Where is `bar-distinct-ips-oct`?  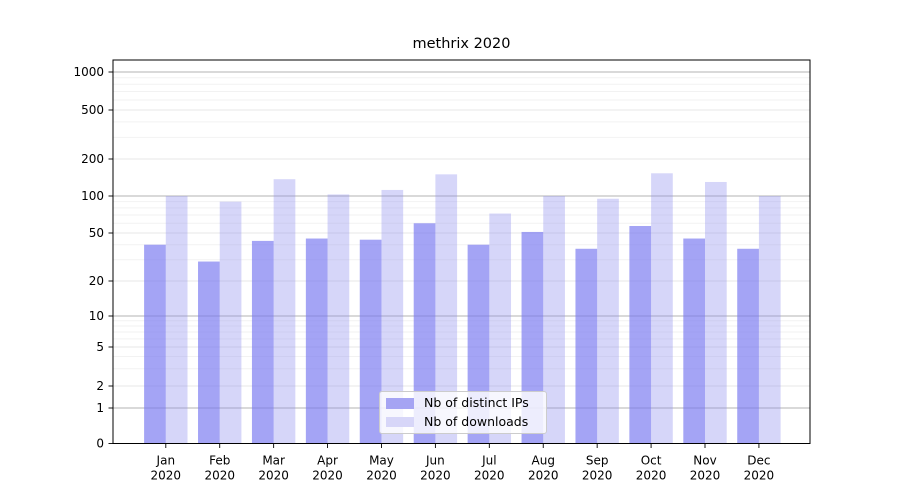
bar-distinct-ips-oct is located at coordinates (640, 335).